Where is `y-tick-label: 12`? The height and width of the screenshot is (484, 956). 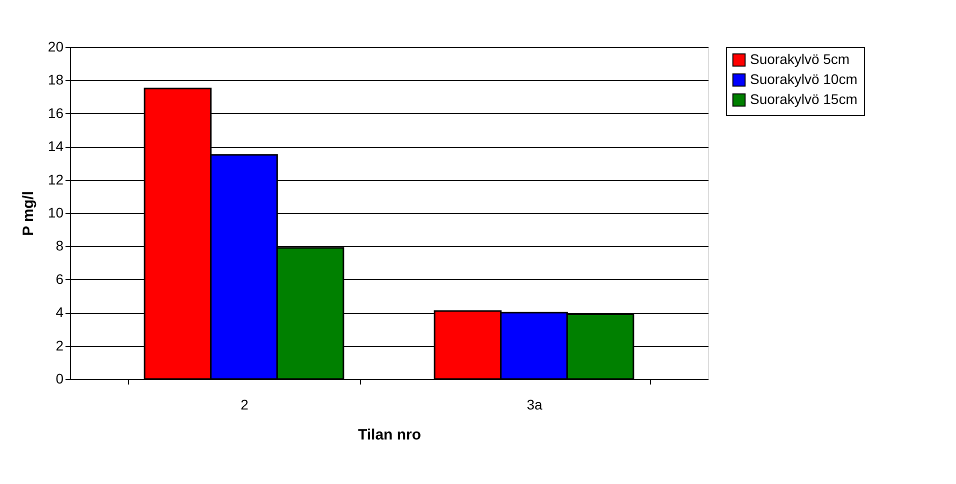 y-tick-label: 12 is located at coordinates (56, 179).